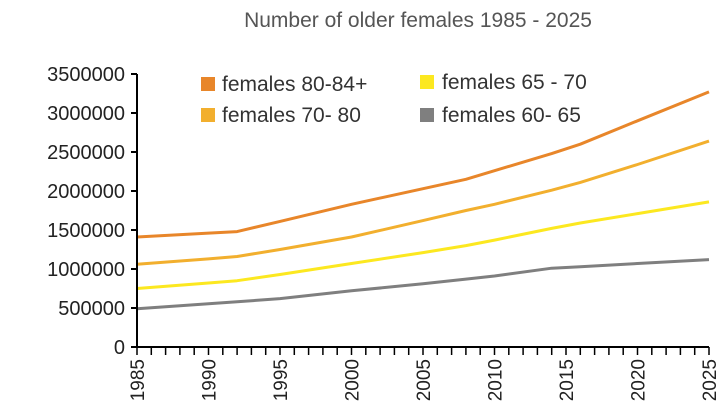 Image resolution: width=725 pixels, height=418 pixels. Describe the element at coordinates (210, 380) in the screenshot. I see `x-tick-label: 1990` at that location.